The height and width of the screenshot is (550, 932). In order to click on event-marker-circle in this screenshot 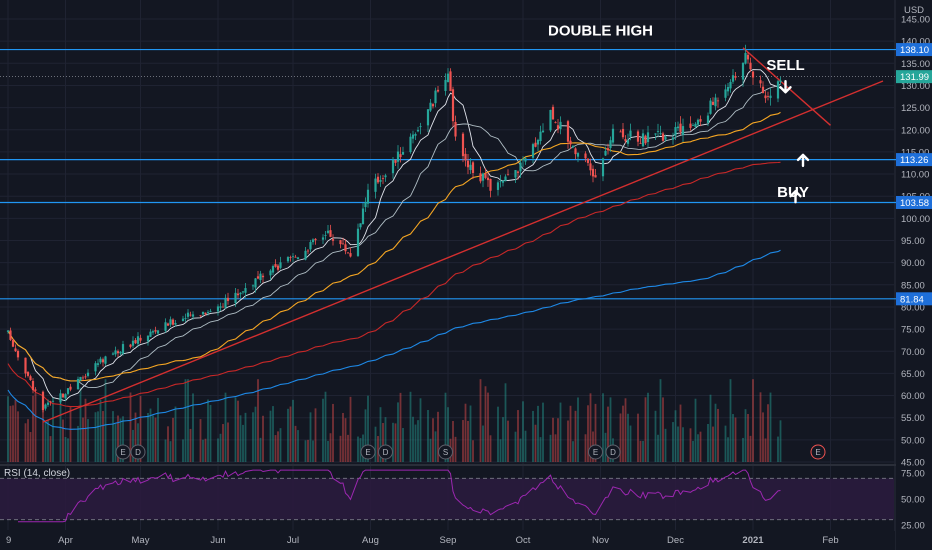, I will do `click(818, 452)`.